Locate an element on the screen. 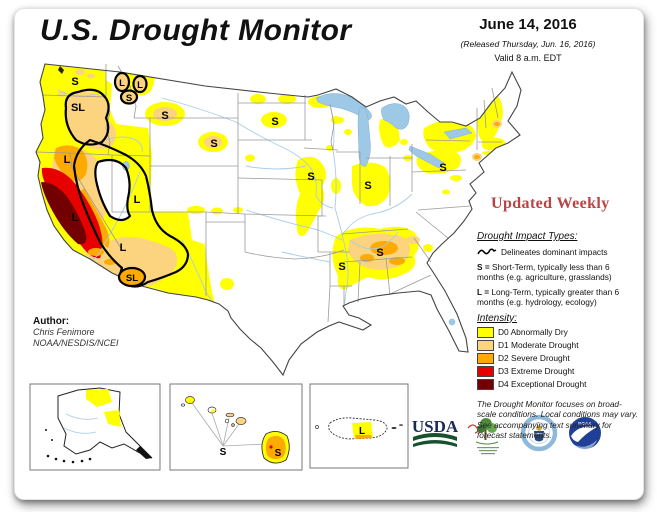 The image size is (657, 512). usda-logo: USDA is located at coordinates (435, 432).